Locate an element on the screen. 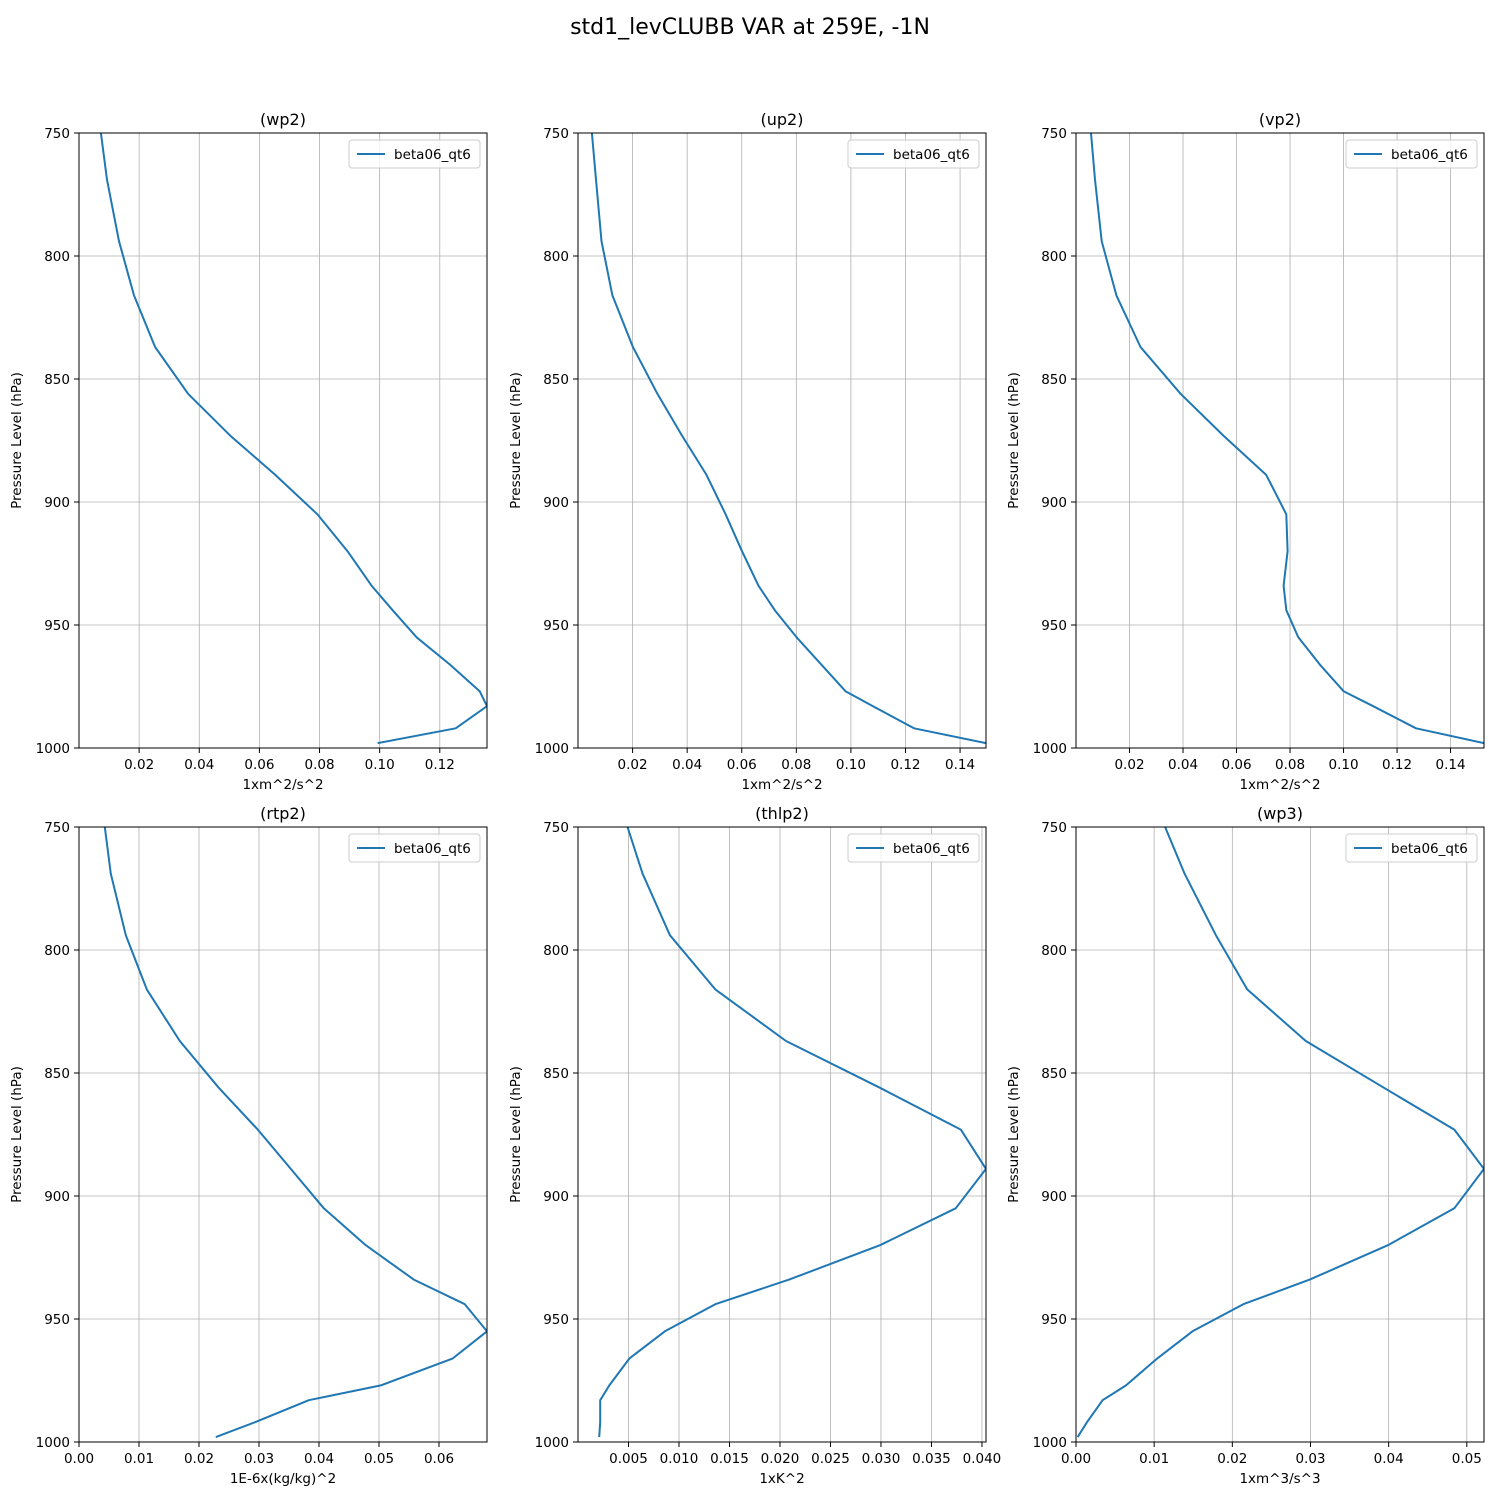 Image resolution: width=1500 pixels, height=1500 pixels. x-tick-label: 0.015 is located at coordinates (729, 1459).